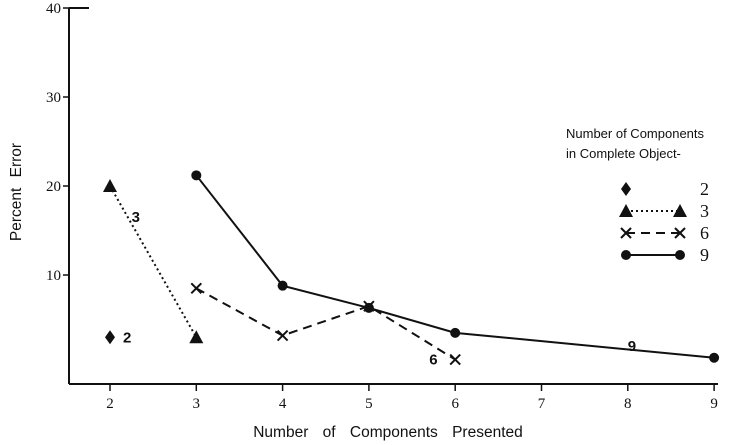 This screenshot has width=751, height=445. I want to click on x-tick-label-2: 2, so click(110, 404).